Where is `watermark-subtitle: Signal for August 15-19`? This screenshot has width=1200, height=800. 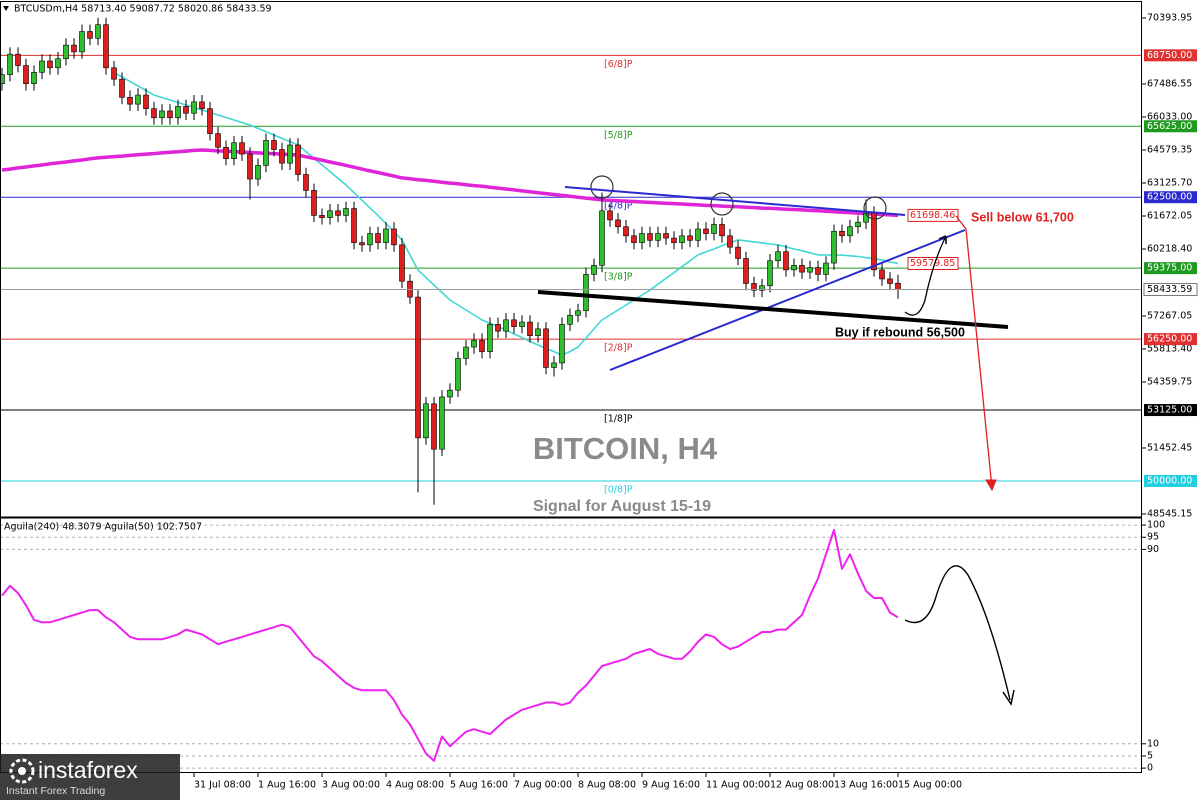 watermark-subtitle: Signal for August 15-19 is located at coordinates (622, 506).